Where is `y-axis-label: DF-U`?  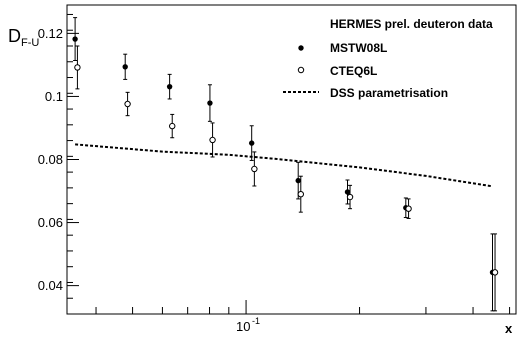
y-axis-label: DF-U is located at coordinates (23, 37).